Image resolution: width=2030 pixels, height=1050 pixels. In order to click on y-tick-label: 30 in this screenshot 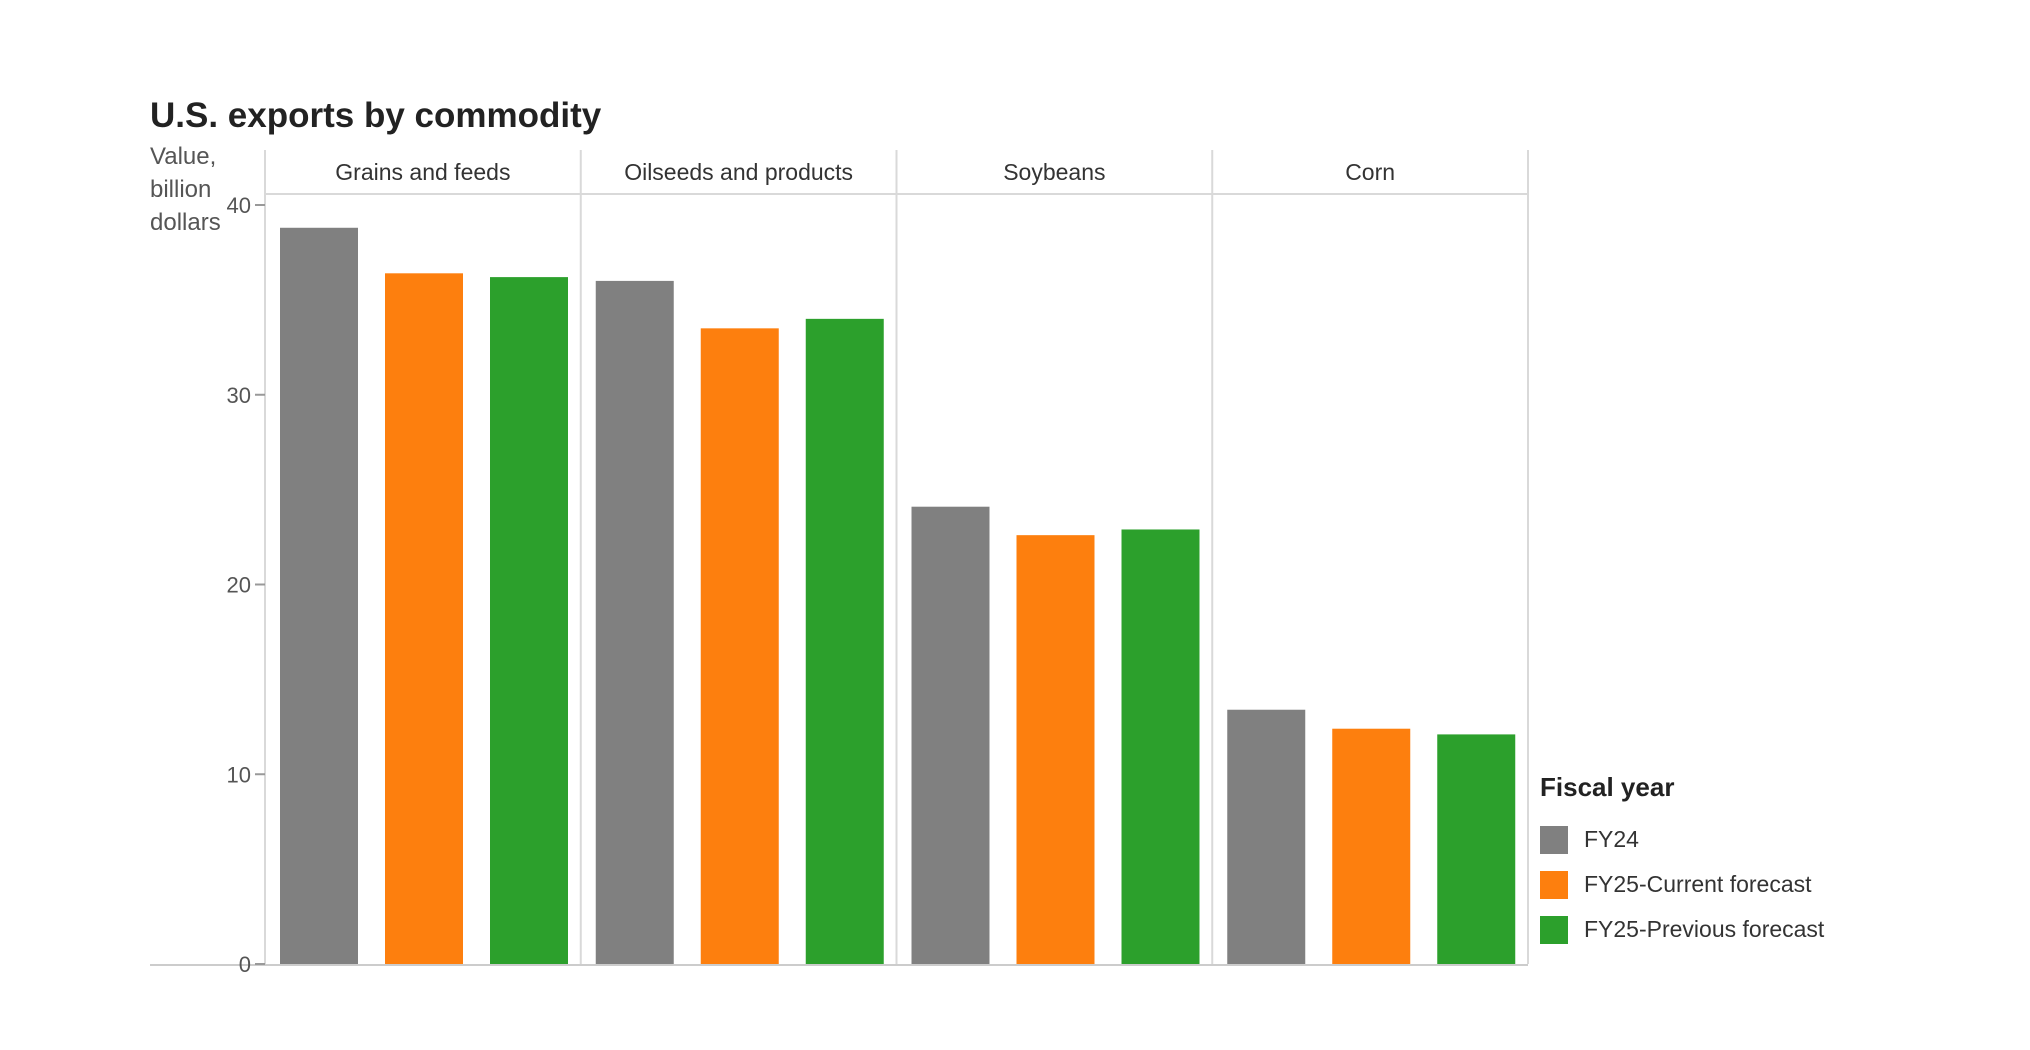, I will do `click(239, 395)`.